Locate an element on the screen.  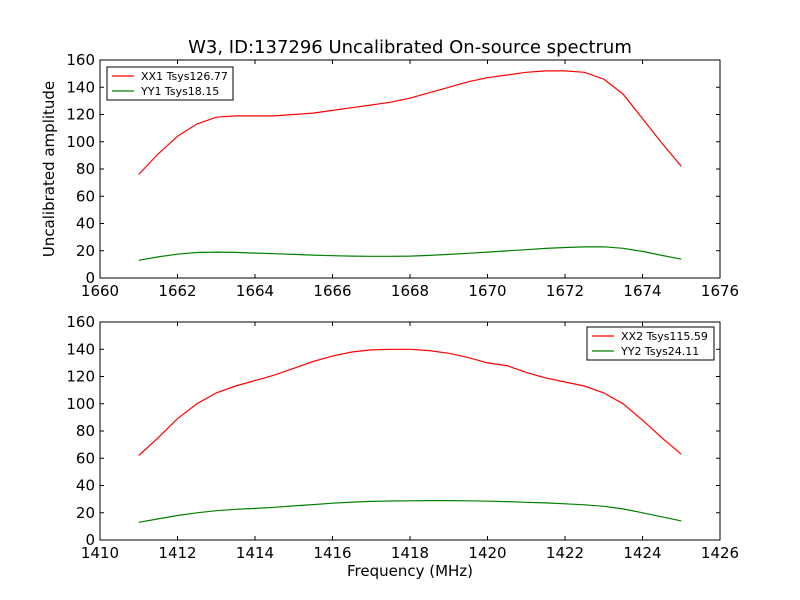
x-tick-label: 1426 is located at coordinates (720, 553).